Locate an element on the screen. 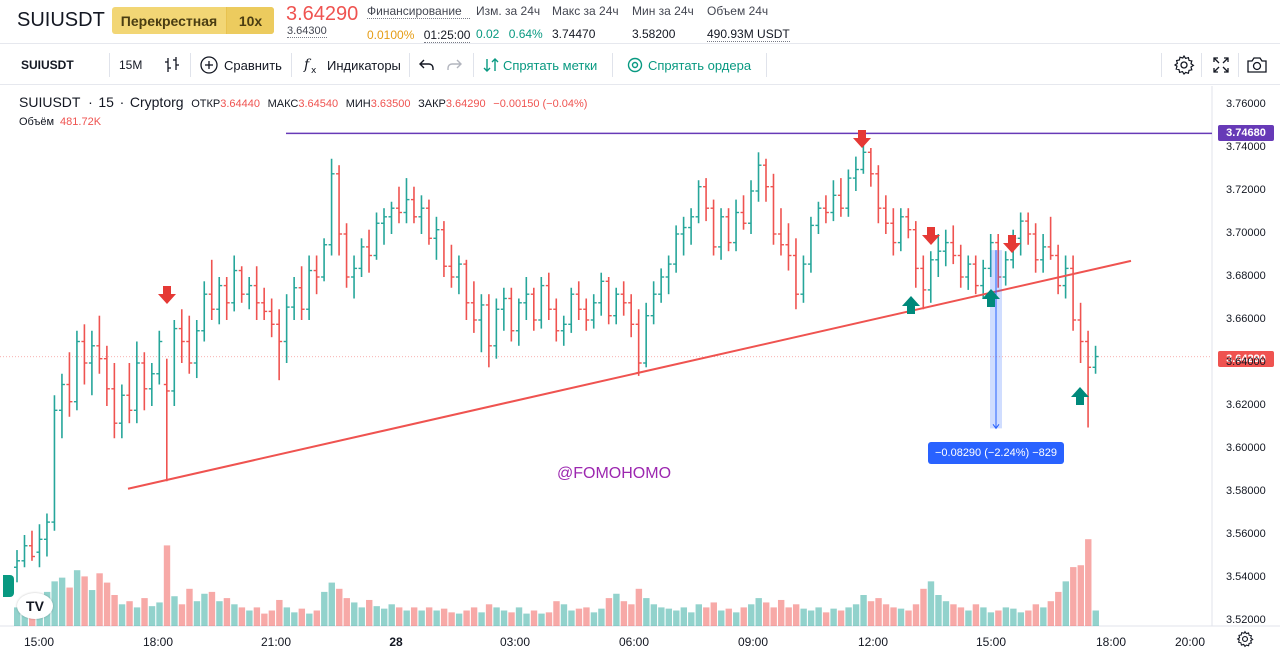  change-24h-label: Изм. за 24ч is located at coordinates (508, 11).